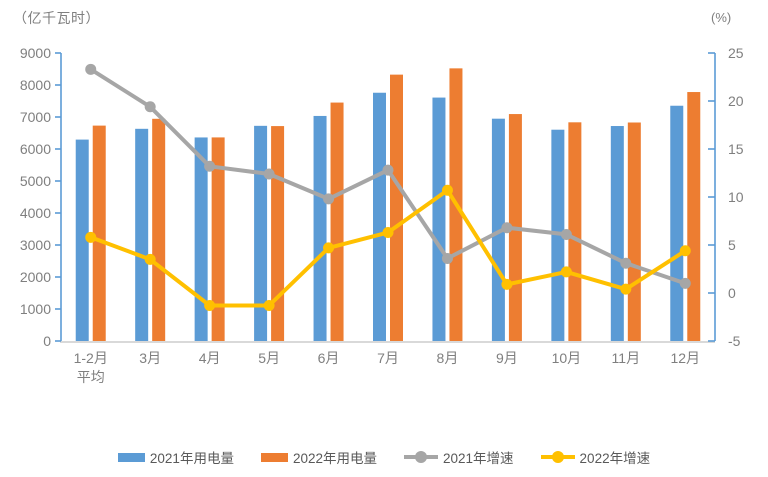 The height and width of the screenshot is (477, 768). What do you see at coordinates (557, 457) in the screenshot?
I see `legend-swatch-2022-growth` at bounding box center [557, 457].